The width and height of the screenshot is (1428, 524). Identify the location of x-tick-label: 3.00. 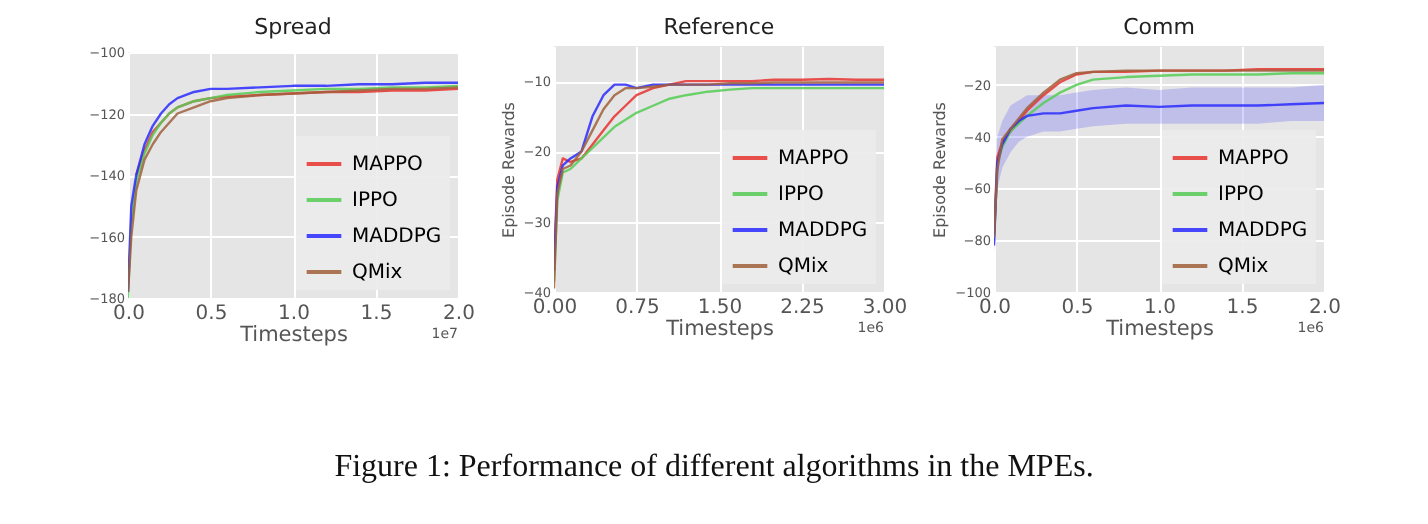
(885, 308).